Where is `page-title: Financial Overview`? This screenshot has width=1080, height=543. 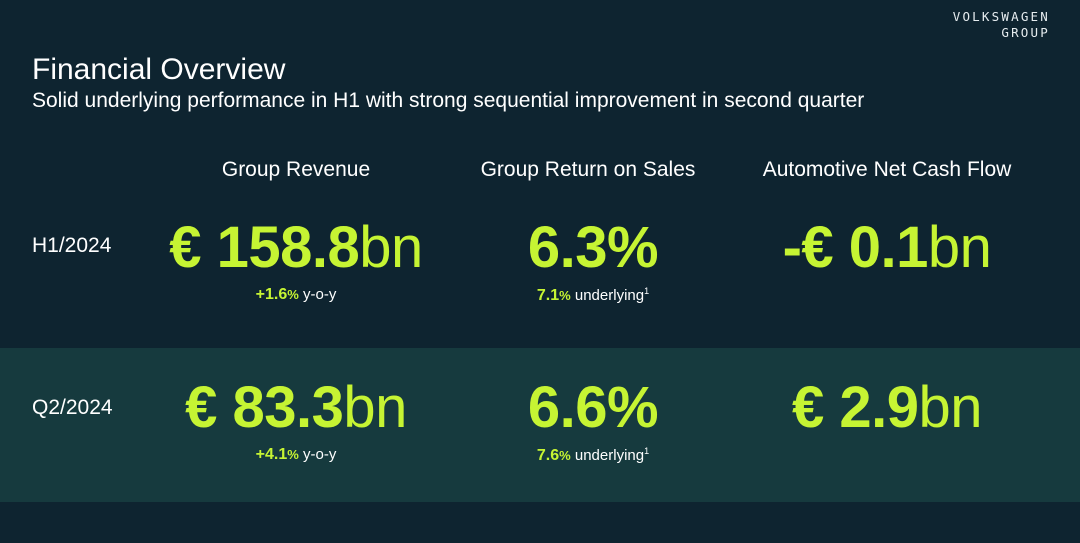 page-title: Financial Overview is located at coordinates (159, 69).